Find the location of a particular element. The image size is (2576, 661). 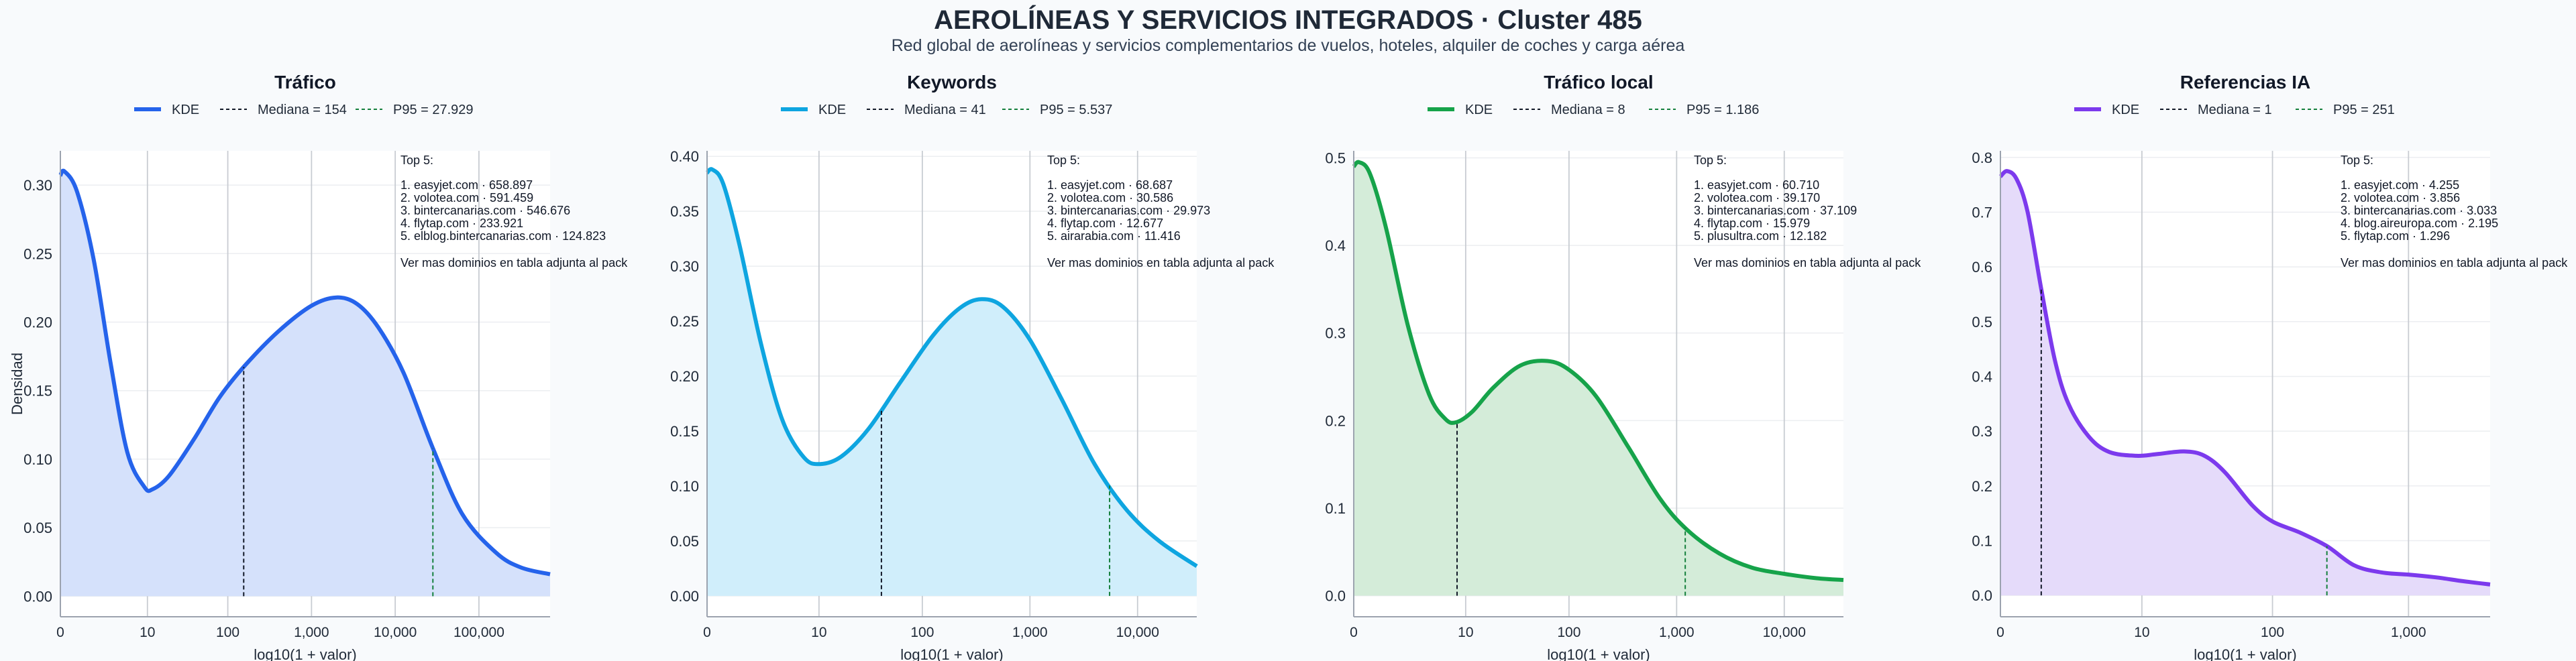

legend-label: Mediana = 1 is located at coordinates (2235, 110).